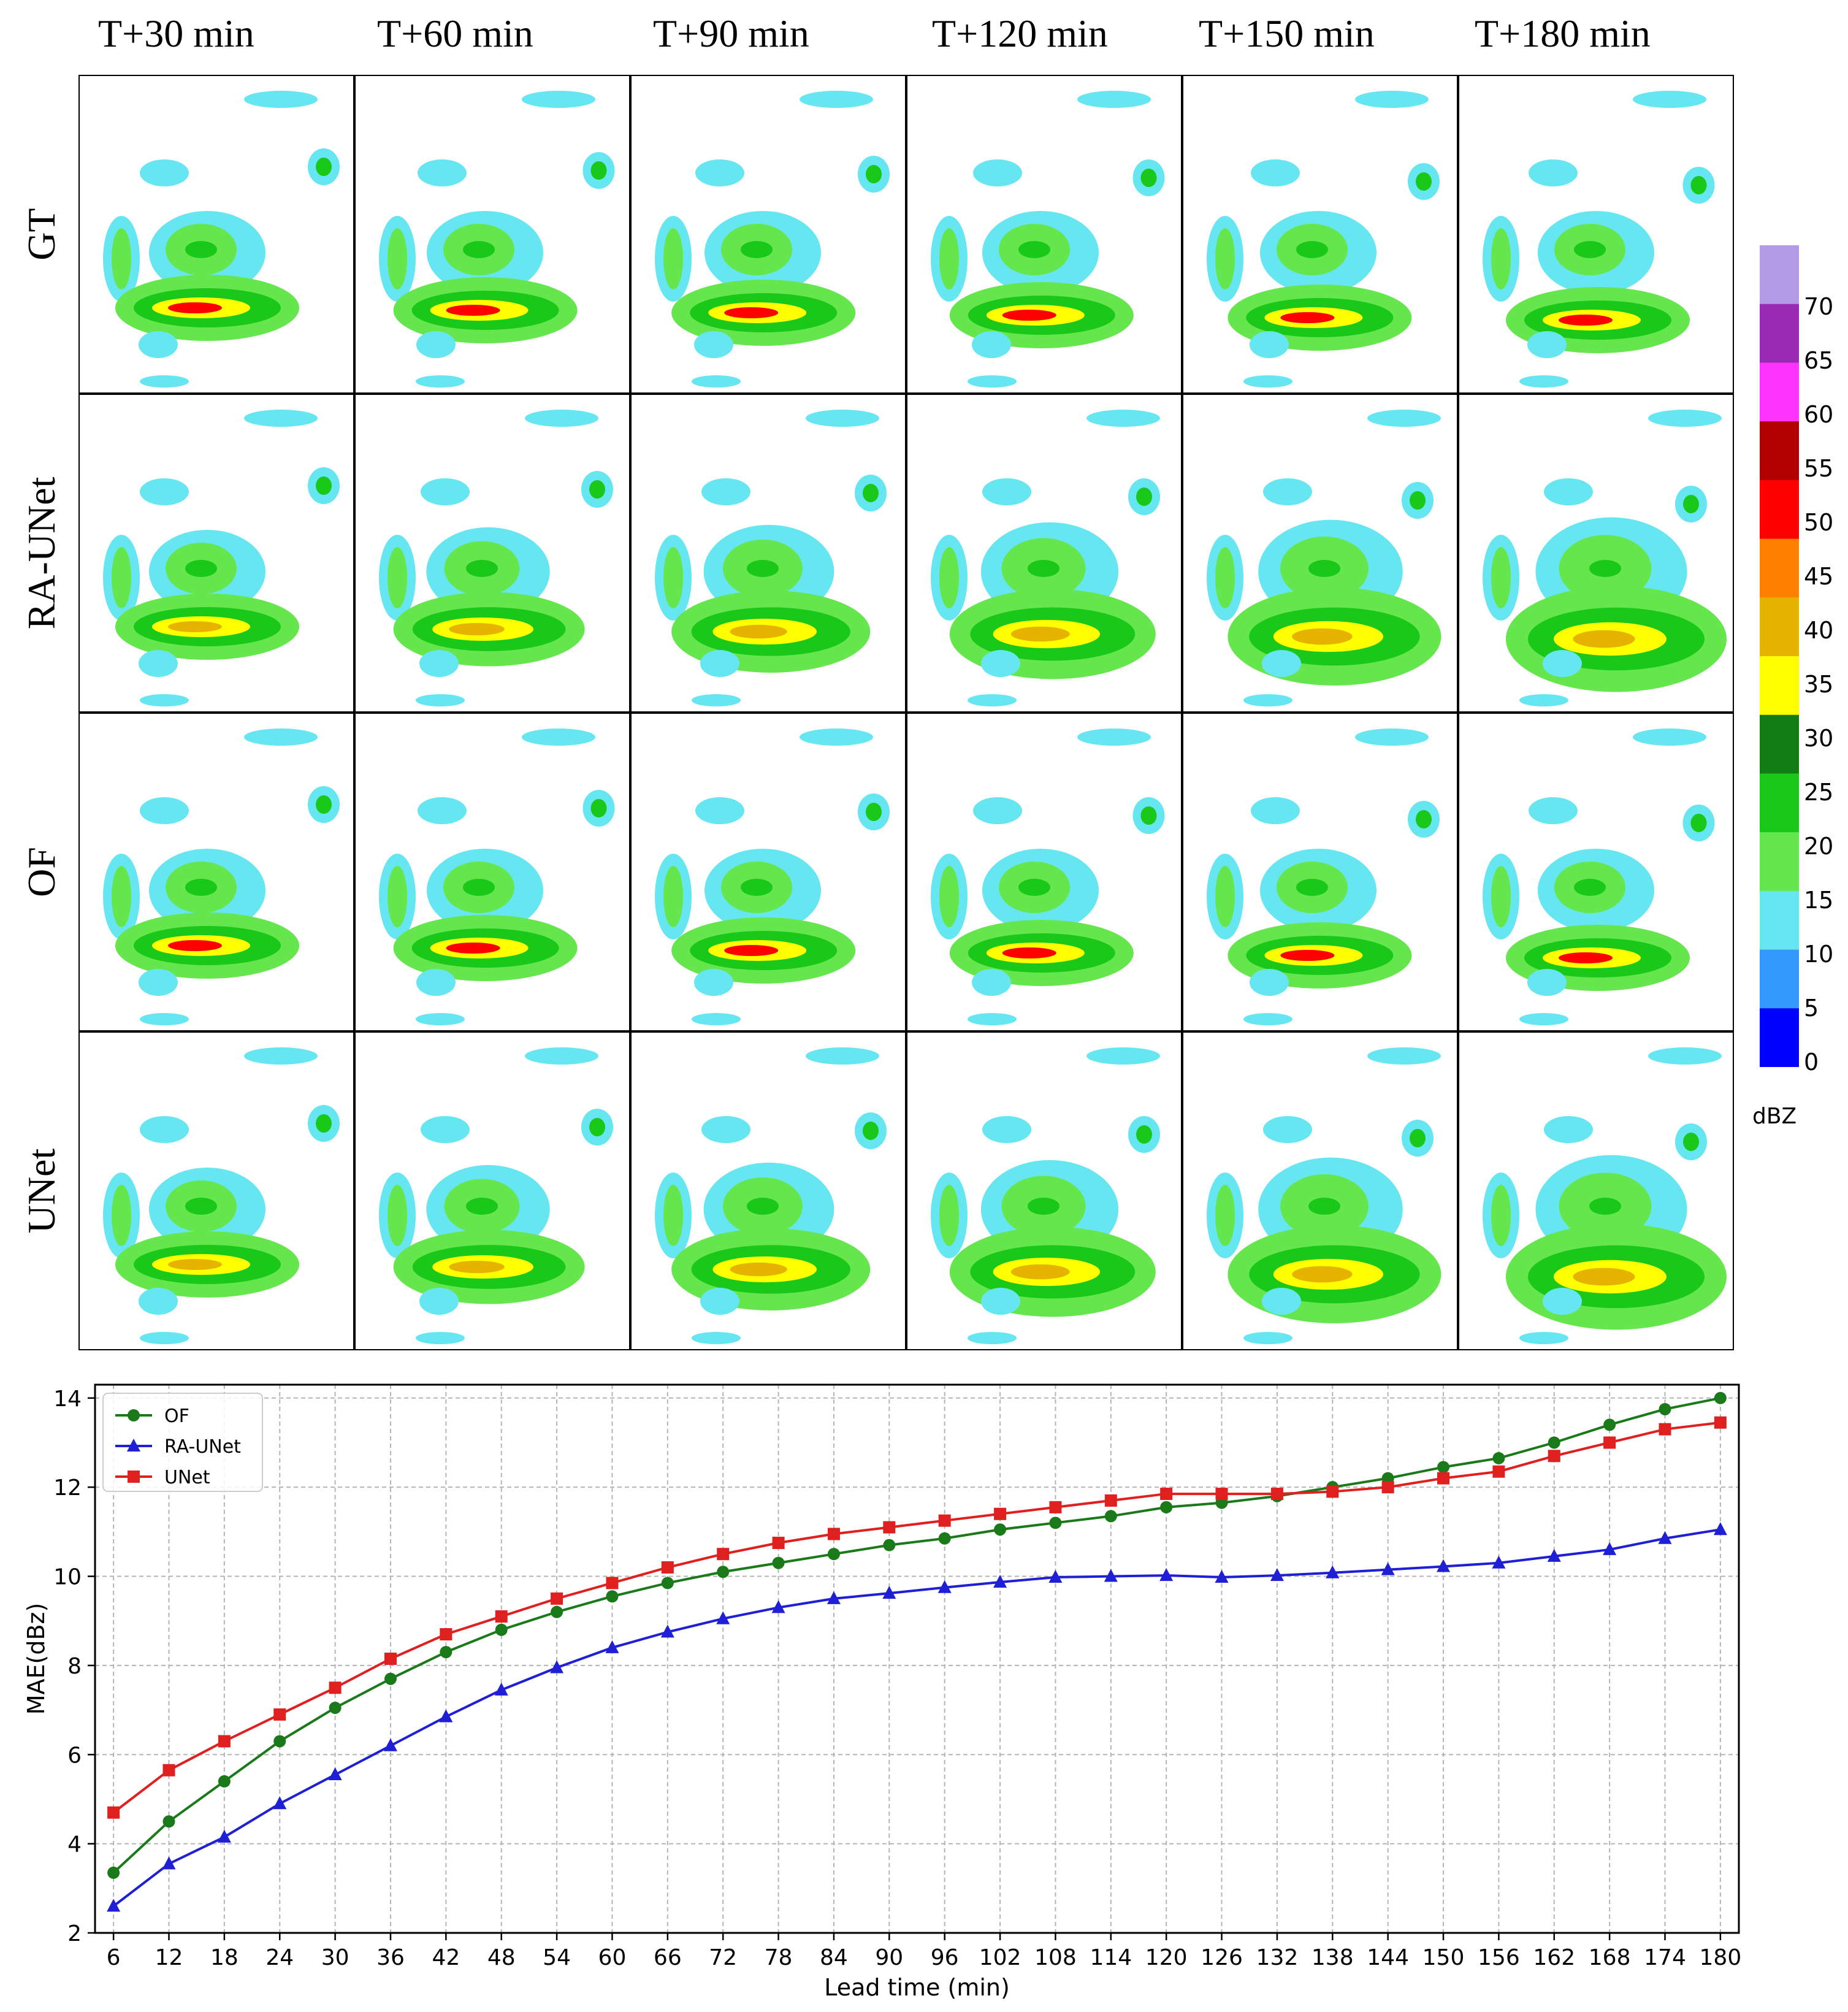  What do you see at coordinates (668, 1957) in the screenshot?
I see `x-tick-label: 66` at bounding box center [668, 1957].